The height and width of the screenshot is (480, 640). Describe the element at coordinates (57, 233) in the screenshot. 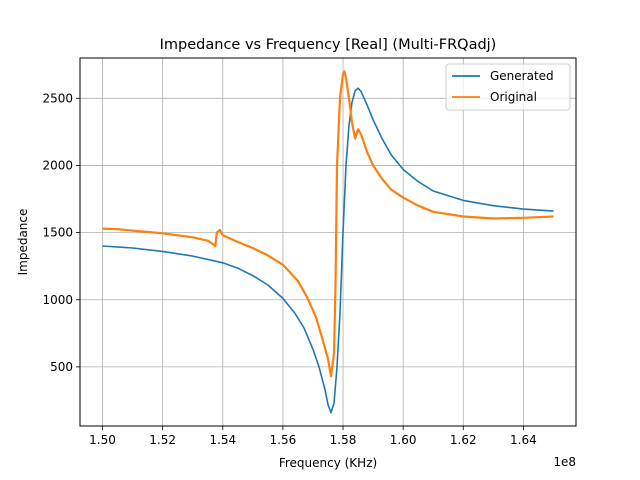

I see `y-tick-label: 1500` at that location.